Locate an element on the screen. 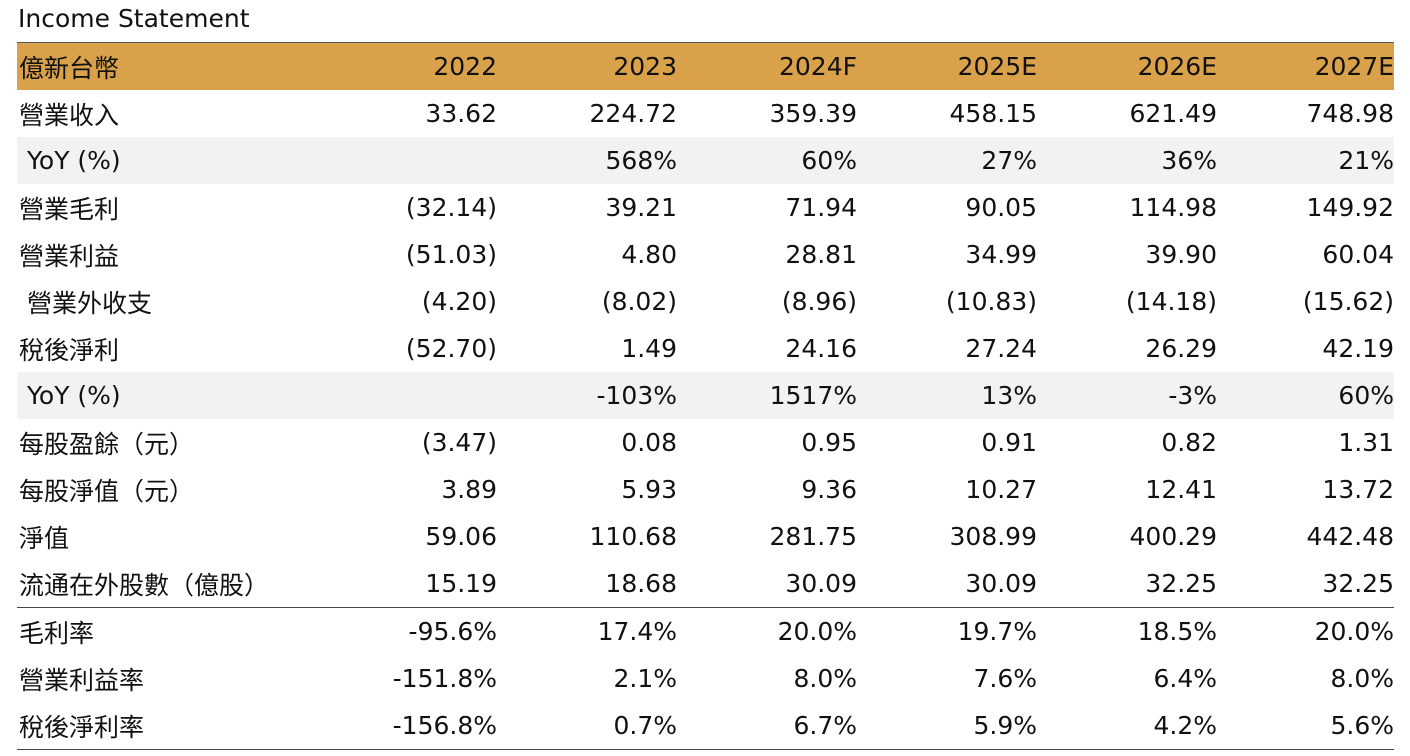 This screenshot has width=1410, height=756. row-value: 19.7% is located at coordinates (947, 631).